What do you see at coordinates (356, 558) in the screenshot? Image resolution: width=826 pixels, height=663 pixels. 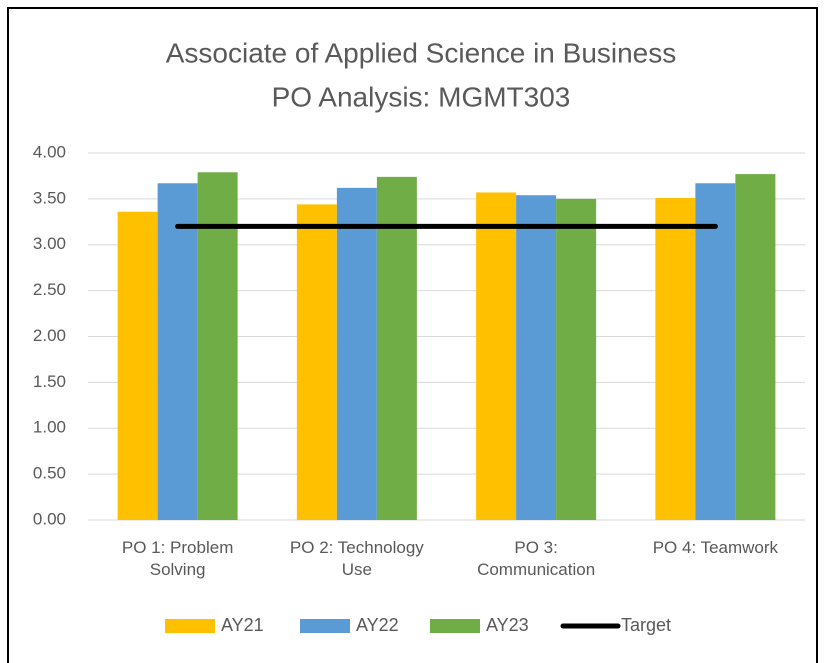 I see `x-tick-label: PO 2: Technology Use` at bounding box center [356, 558].